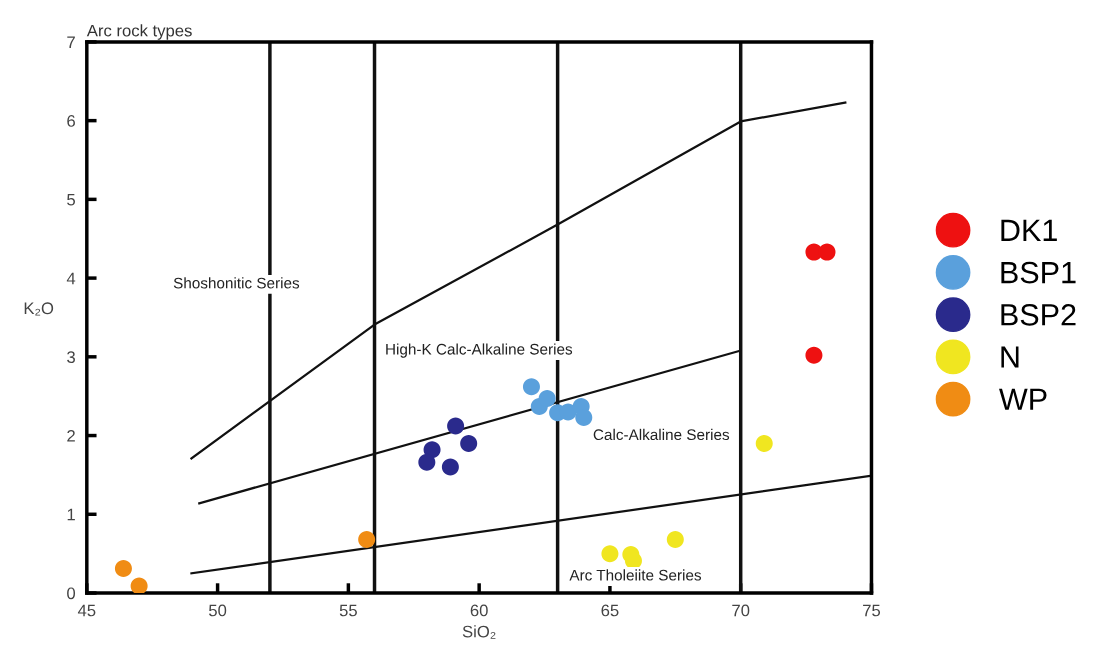 This screenshot has height=660, width=1113. I want to click on y-axis-title: K₂O, so click(39, 309).